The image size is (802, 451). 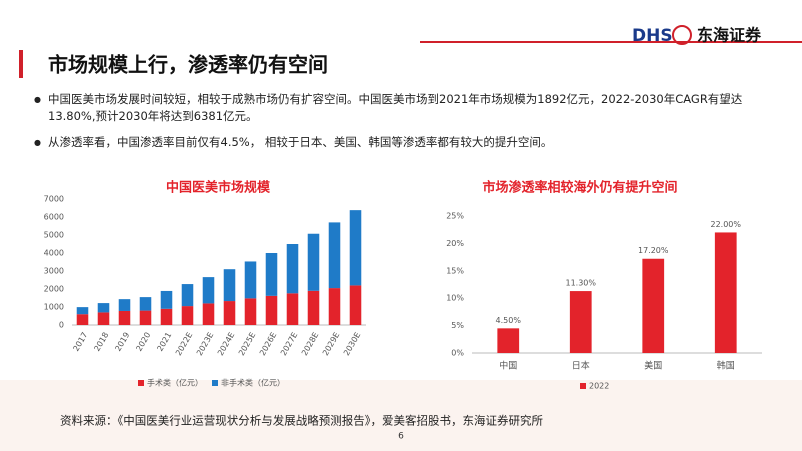 I want to click on y-tick-label: 0%, so click(x=457, y=353).